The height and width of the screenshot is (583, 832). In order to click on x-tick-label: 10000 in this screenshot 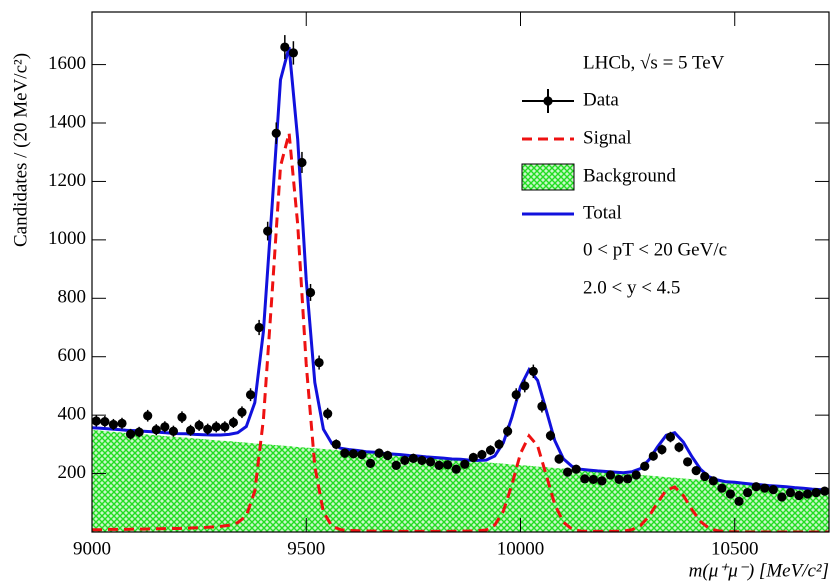, I will do `click(521, 548)`.